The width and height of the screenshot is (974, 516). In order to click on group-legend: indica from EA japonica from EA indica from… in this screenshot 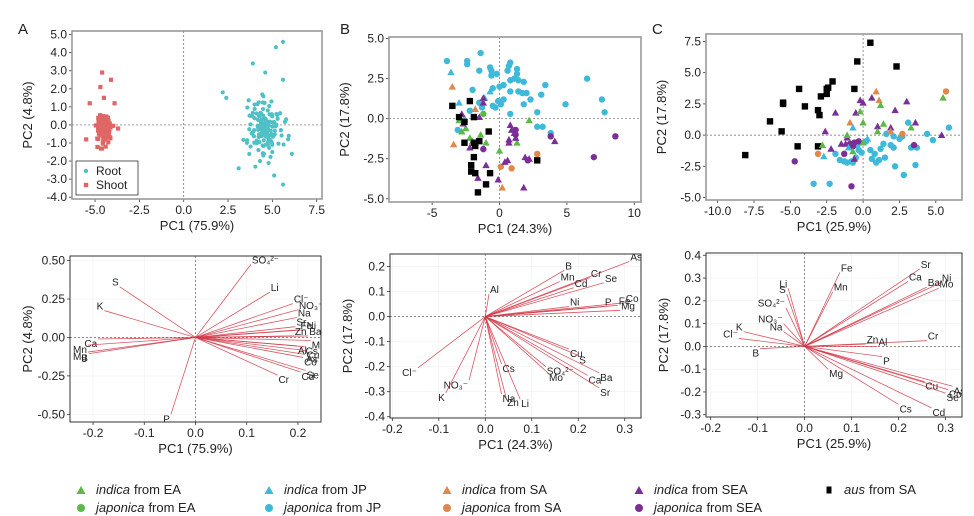, I will do `click(487, 497)`.